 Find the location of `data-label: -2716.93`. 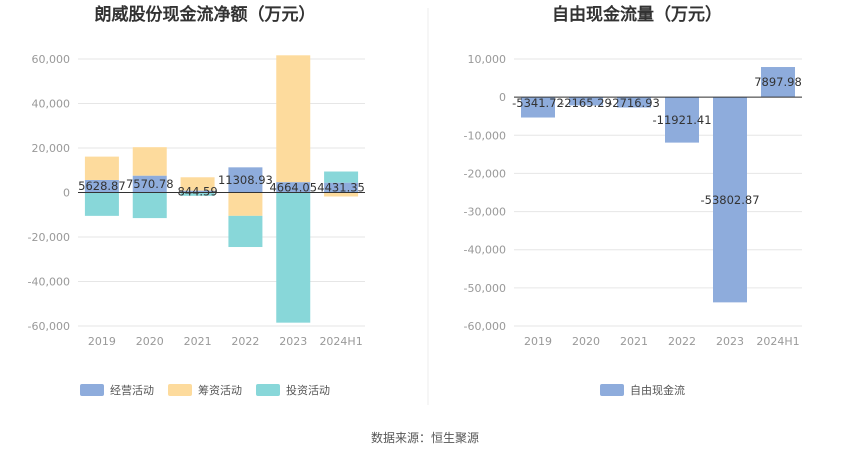

data-label: -2716.93 is located at coordinates (634, 103).